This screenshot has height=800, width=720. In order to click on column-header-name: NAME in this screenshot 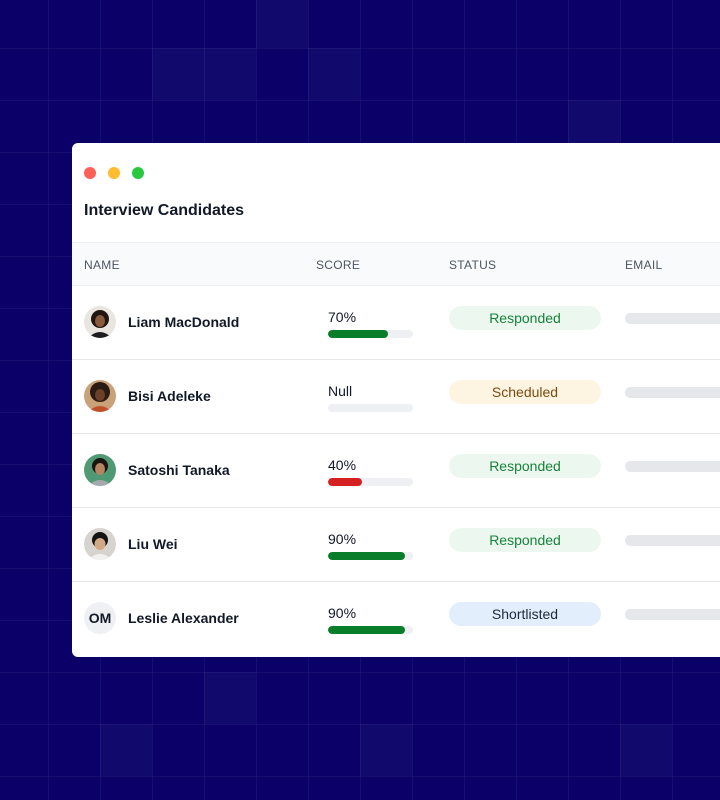, I will do `click(102, 265)`.